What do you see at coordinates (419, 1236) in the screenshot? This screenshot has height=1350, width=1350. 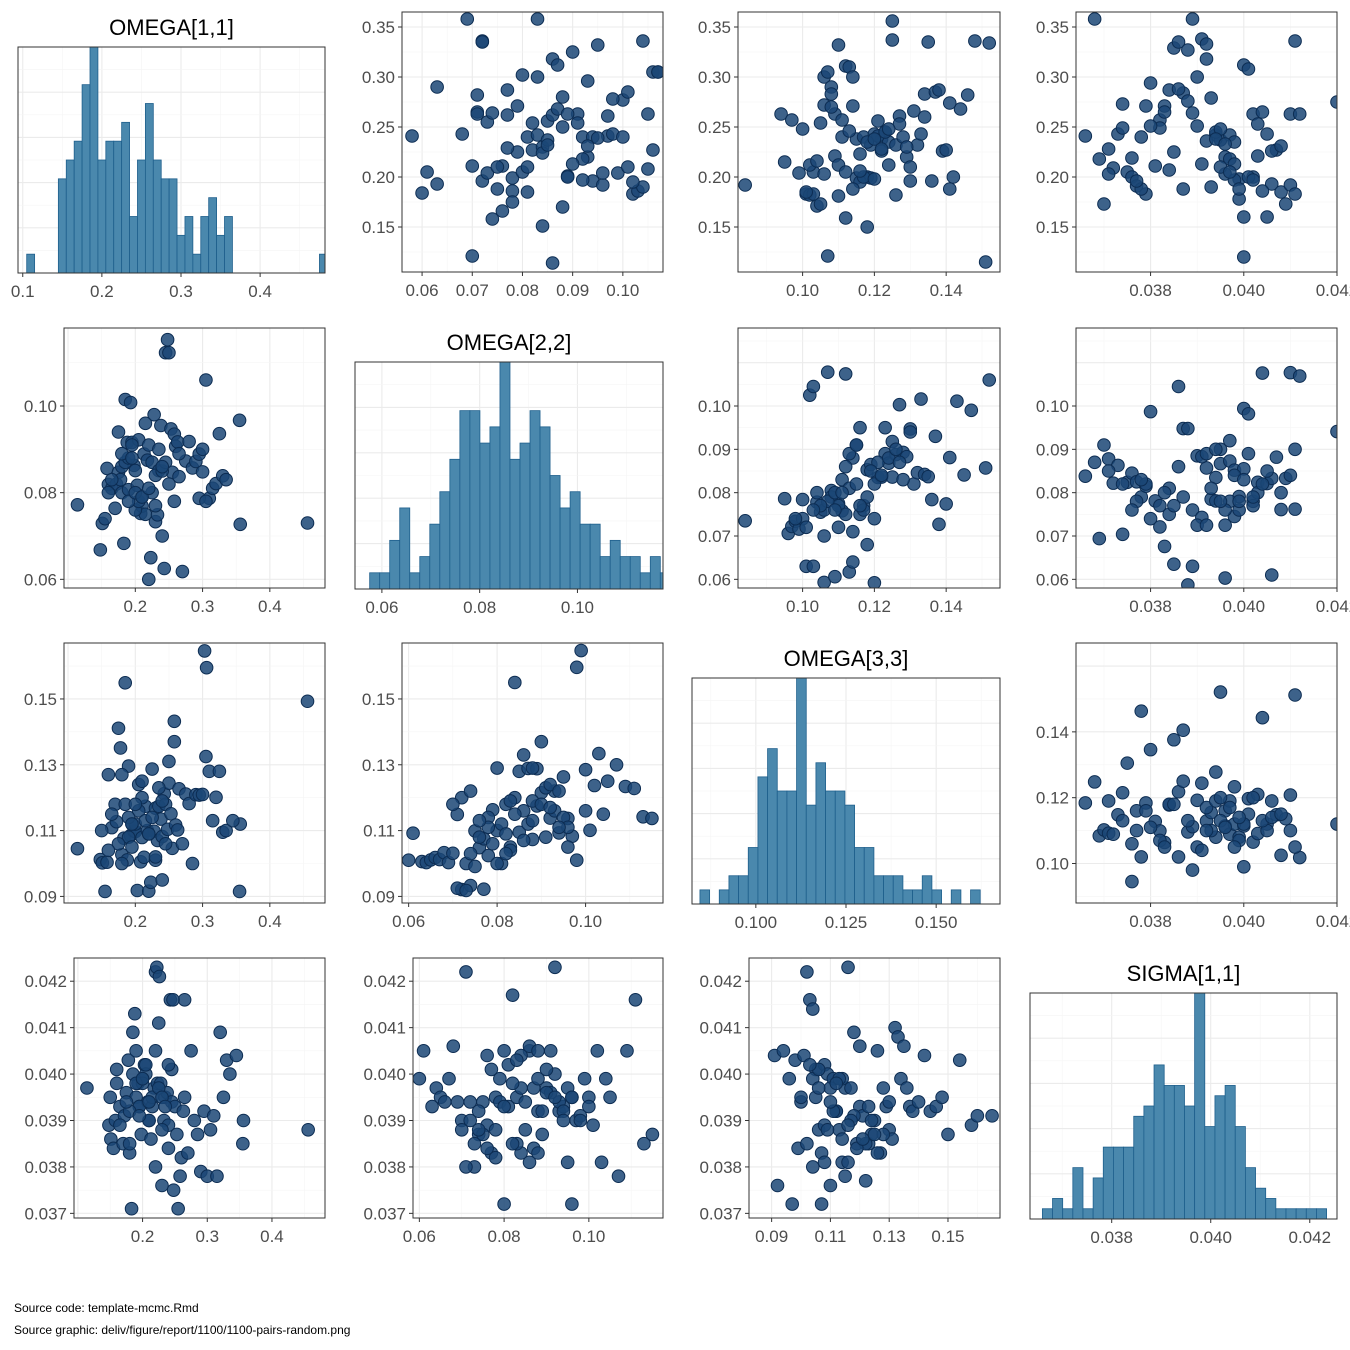 I see `x-tick-label: 0.06` at bounding box center [419, 1236].